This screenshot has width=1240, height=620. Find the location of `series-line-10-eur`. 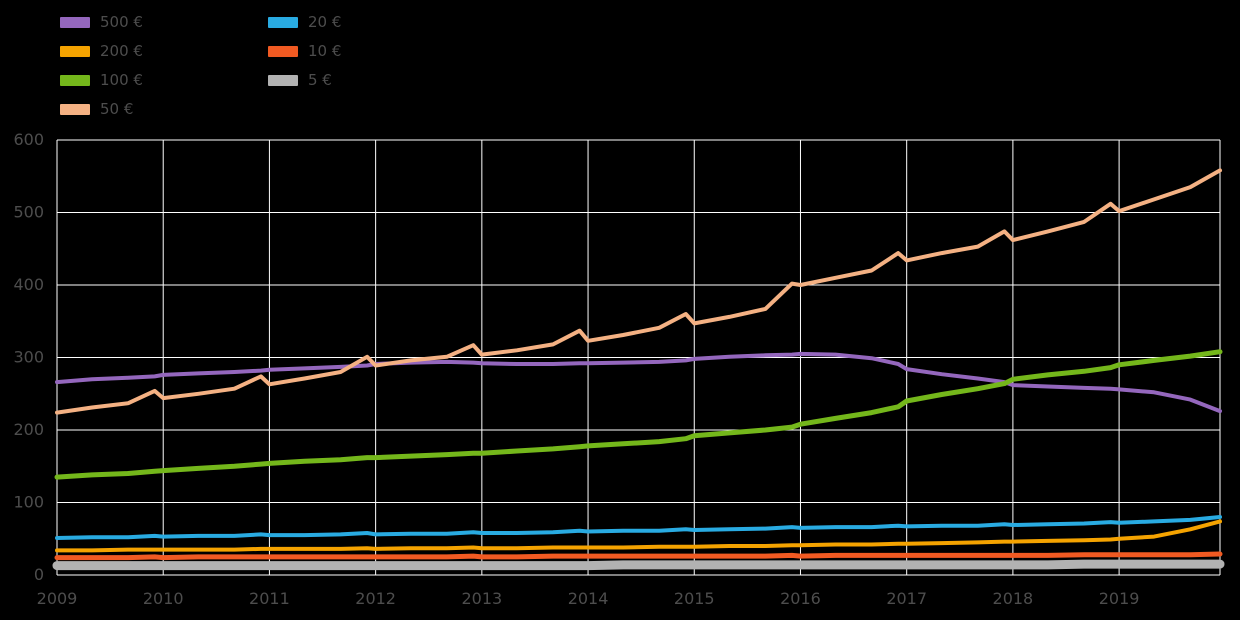

series-line-10-eur is located at coordinates (638, 556).